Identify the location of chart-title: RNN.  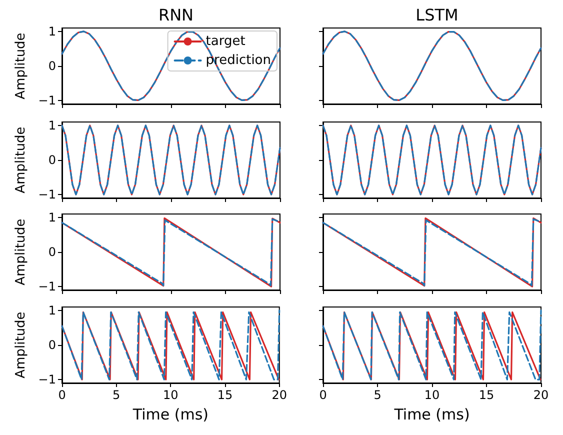
(176, 15).